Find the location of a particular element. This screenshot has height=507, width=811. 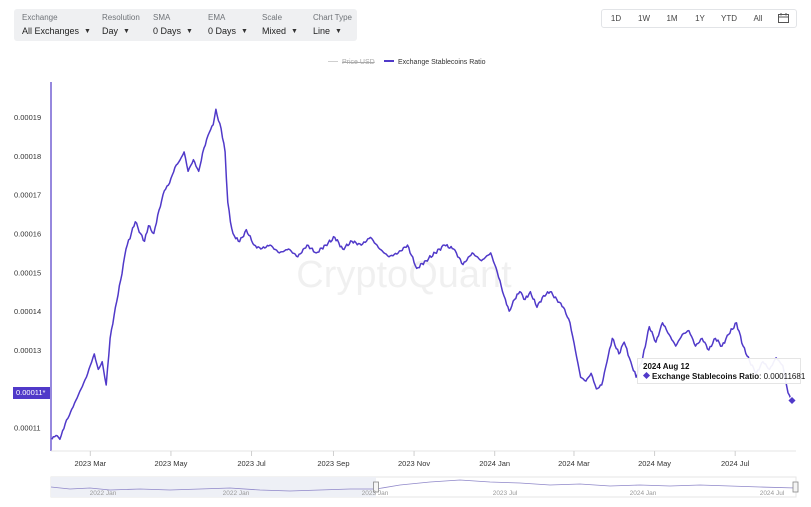

chart-type-value: Line is located at coordinates (322, 31).